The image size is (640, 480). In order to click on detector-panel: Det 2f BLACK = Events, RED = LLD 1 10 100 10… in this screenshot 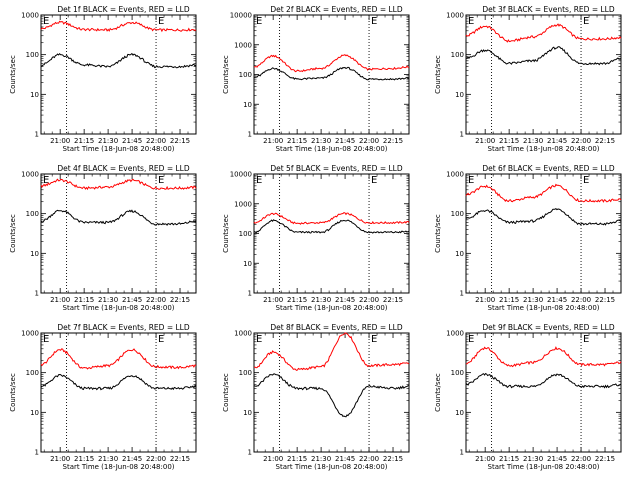, I will do `click(316, 79)`.